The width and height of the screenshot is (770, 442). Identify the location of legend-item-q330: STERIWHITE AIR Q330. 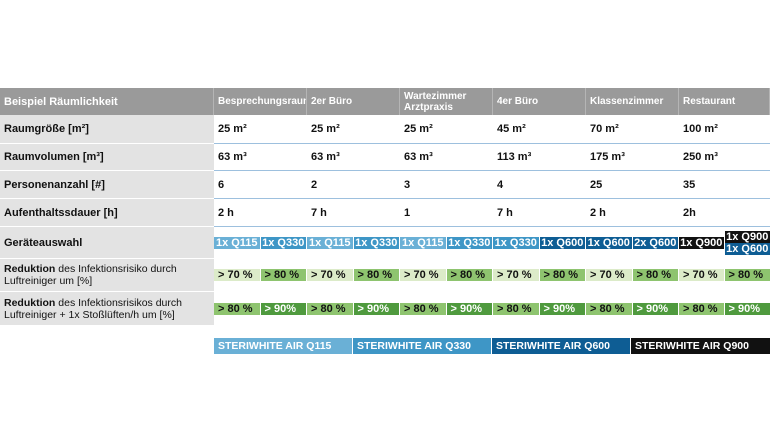
(422, 345).